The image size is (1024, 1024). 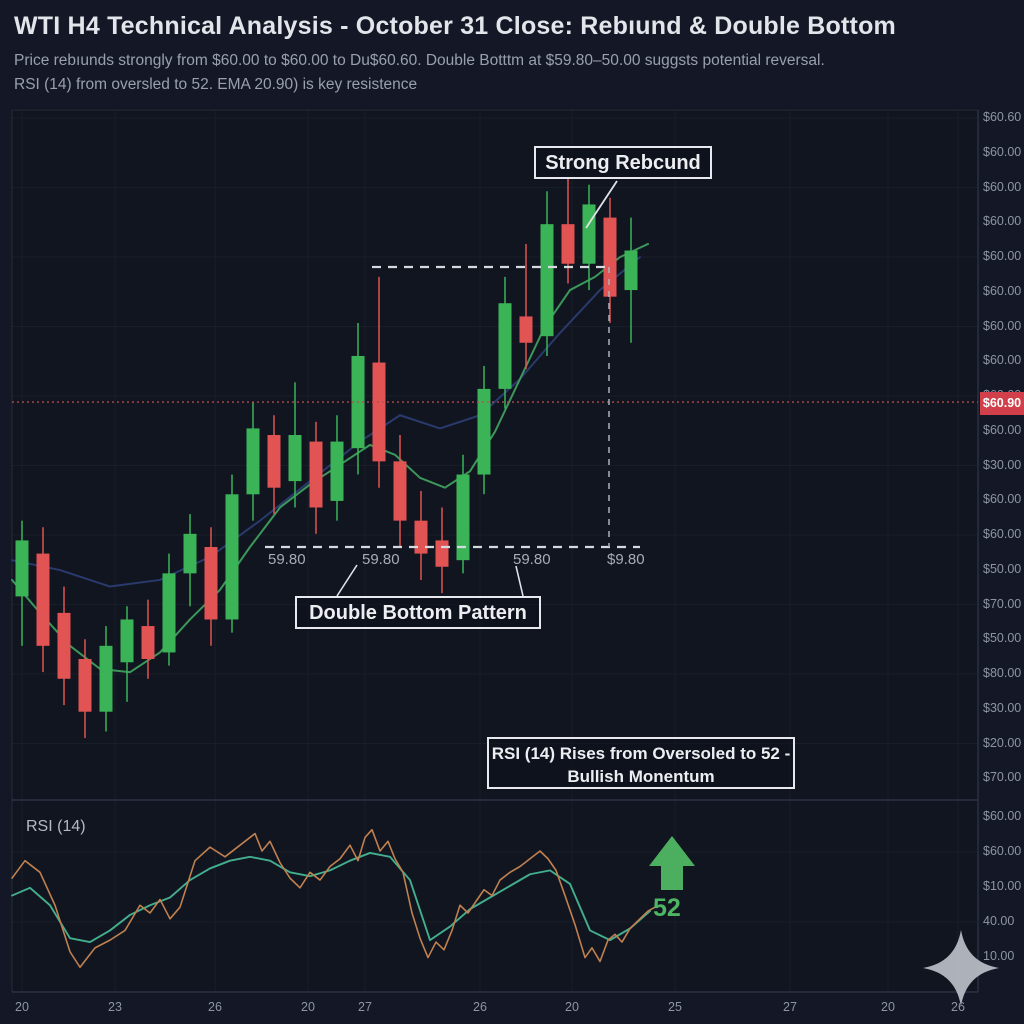 What do you see at coordinates (999, 956) in the screenshot?
I see `rsi-axis-label: 10.00` at bounding box center [999, 956].